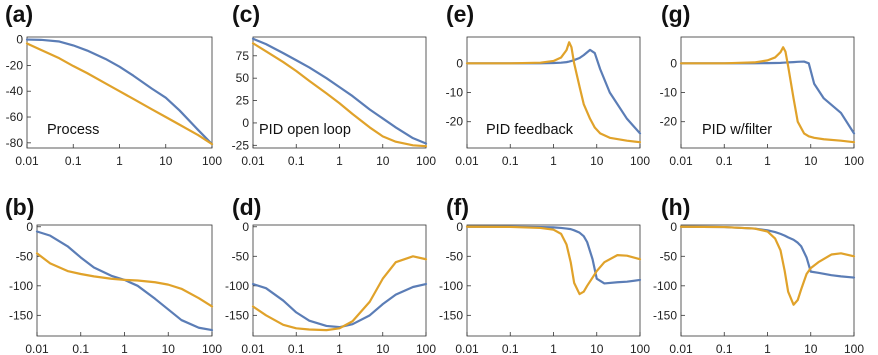  Describe the element at coordinates (15, 91) in the screenshot. I see `y-tick-label: -40` at that location.